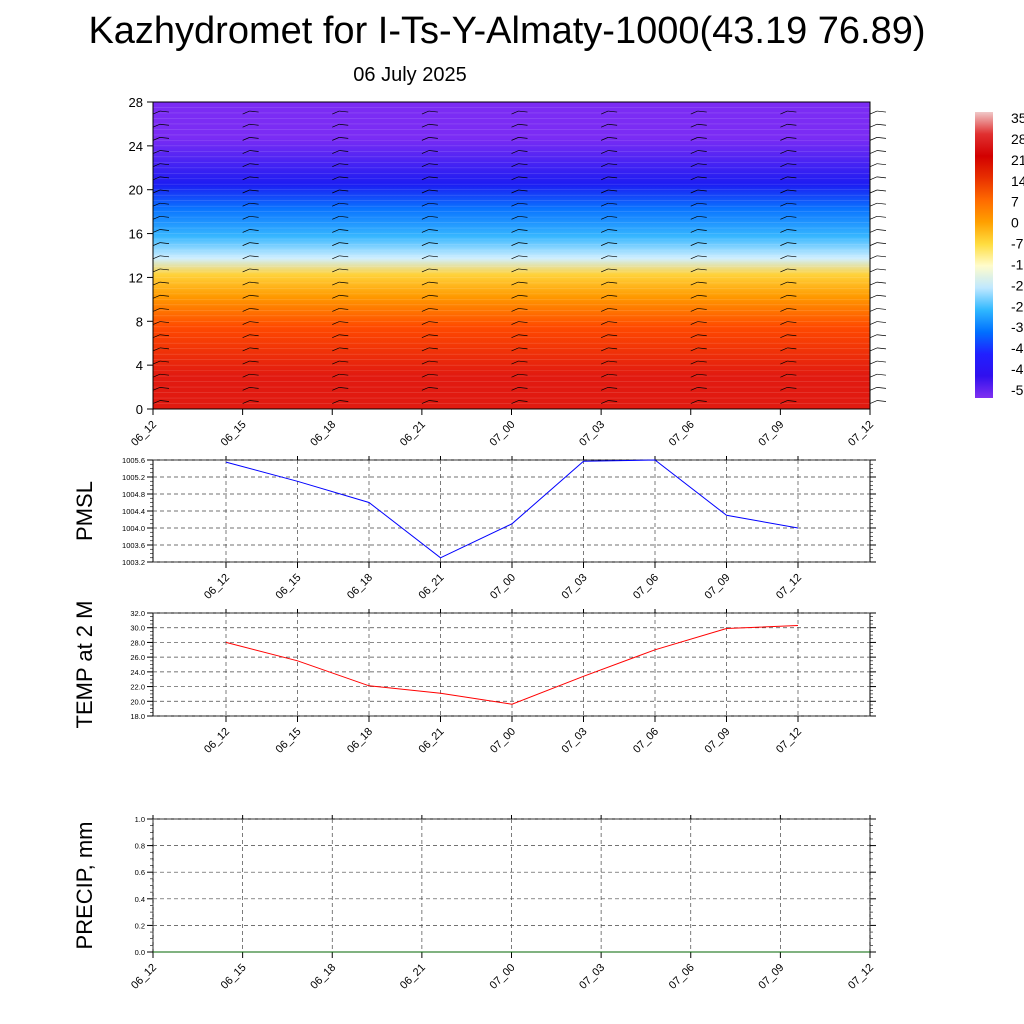 The height and width of the screenshot is (1024, 1024). What do you see at coordinates (139, 321) in the screenshot?
I see `y-tick-label: 8` at bounding box center [139, 321].